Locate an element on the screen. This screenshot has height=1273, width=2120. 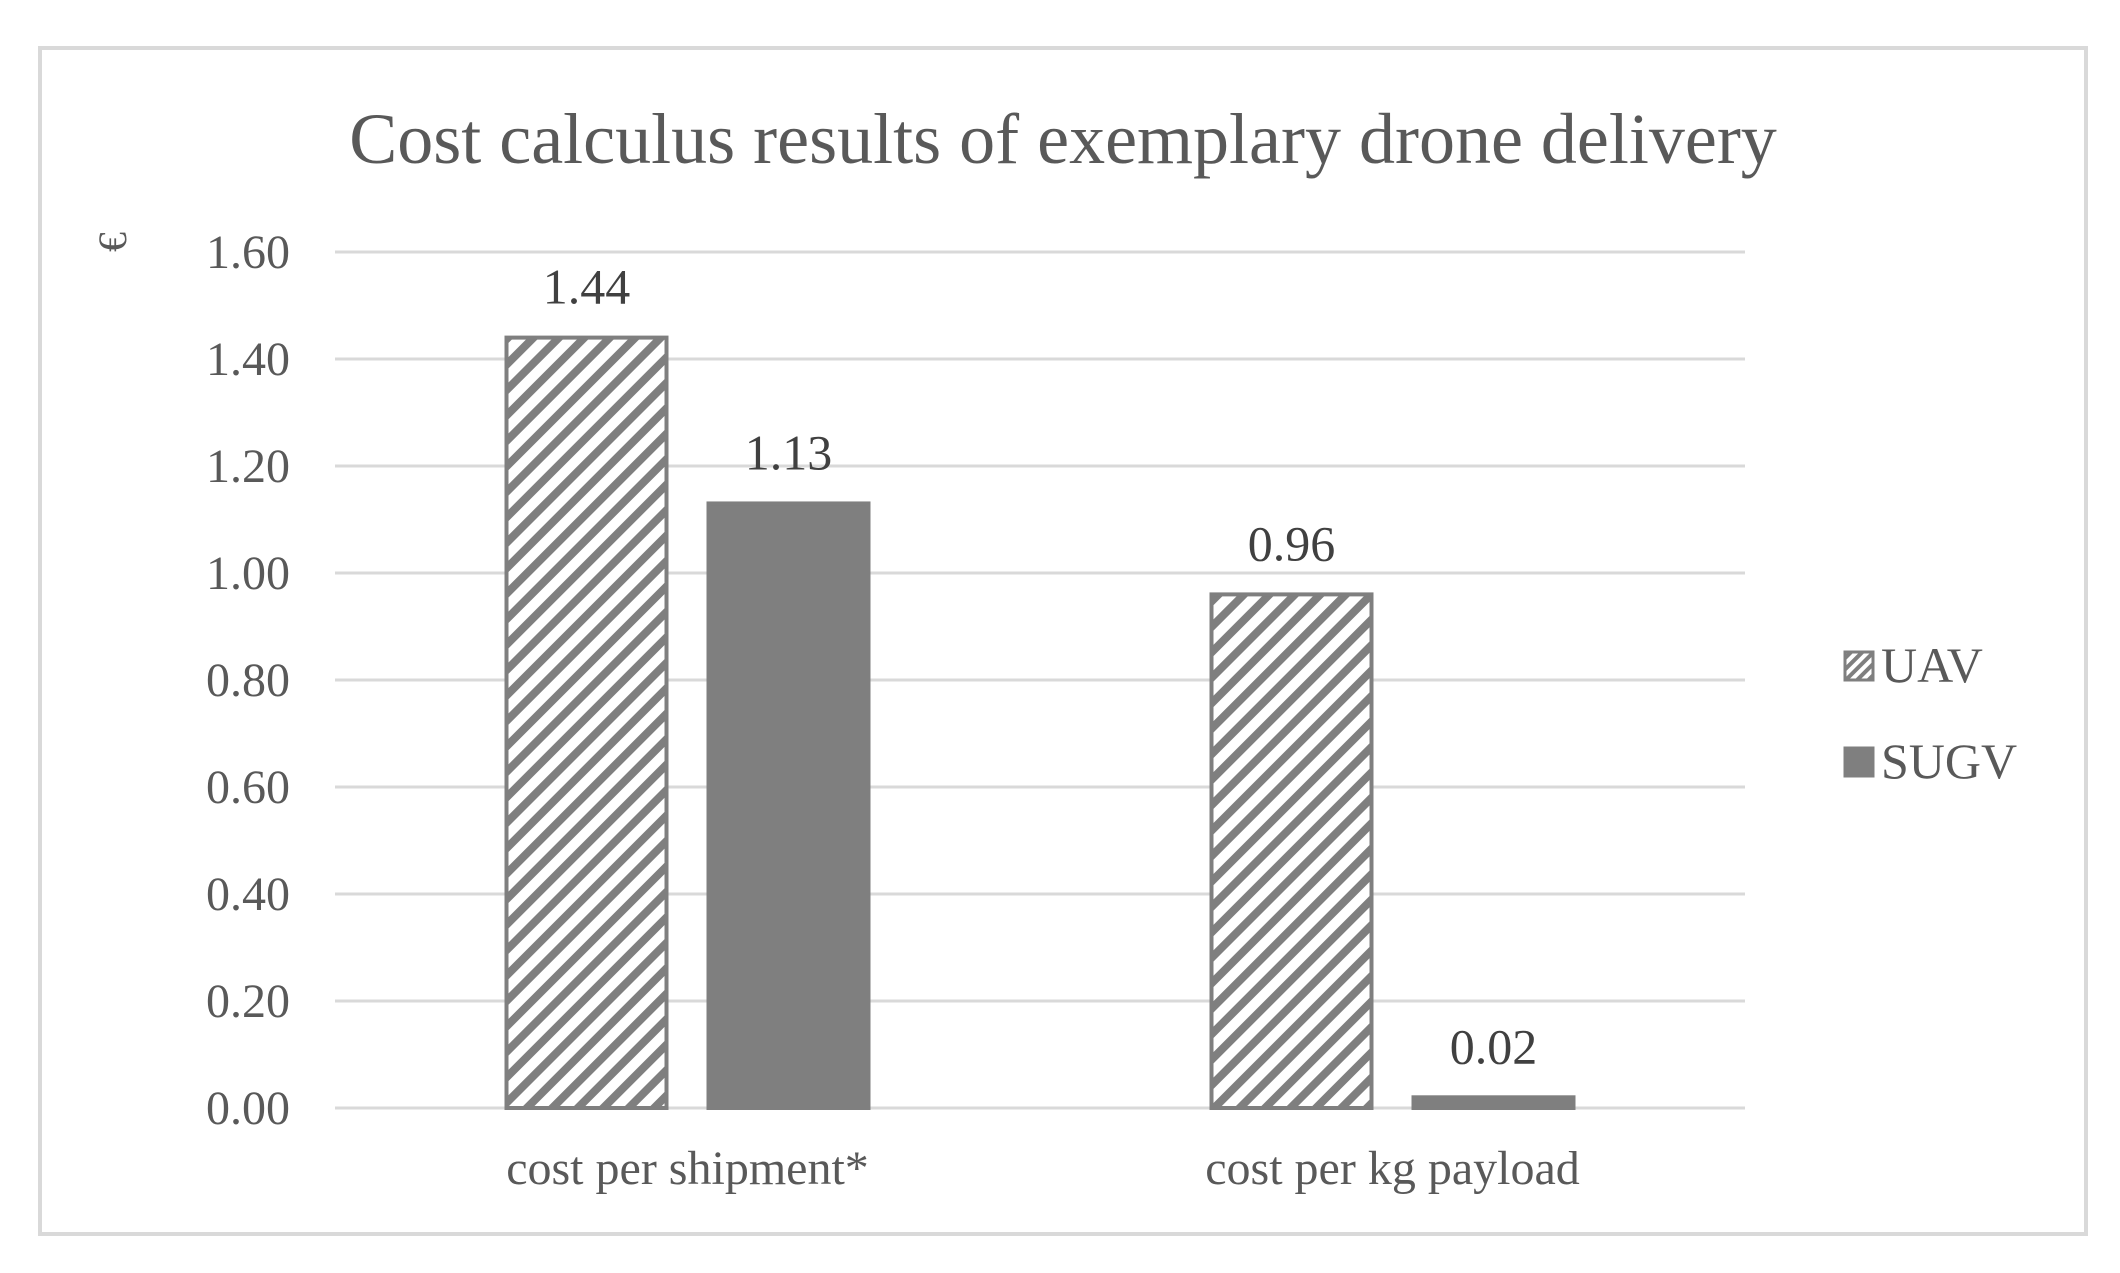
data-label: 1.44 is located at coordinates (587, 287).